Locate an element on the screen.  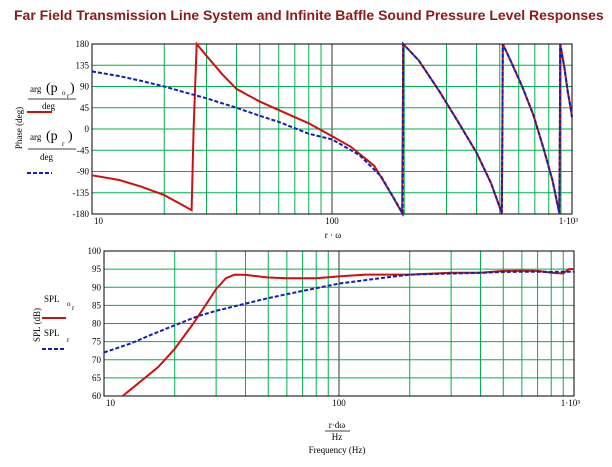
legend-arg-por-sub2: r is located at coordinates (68, 96).